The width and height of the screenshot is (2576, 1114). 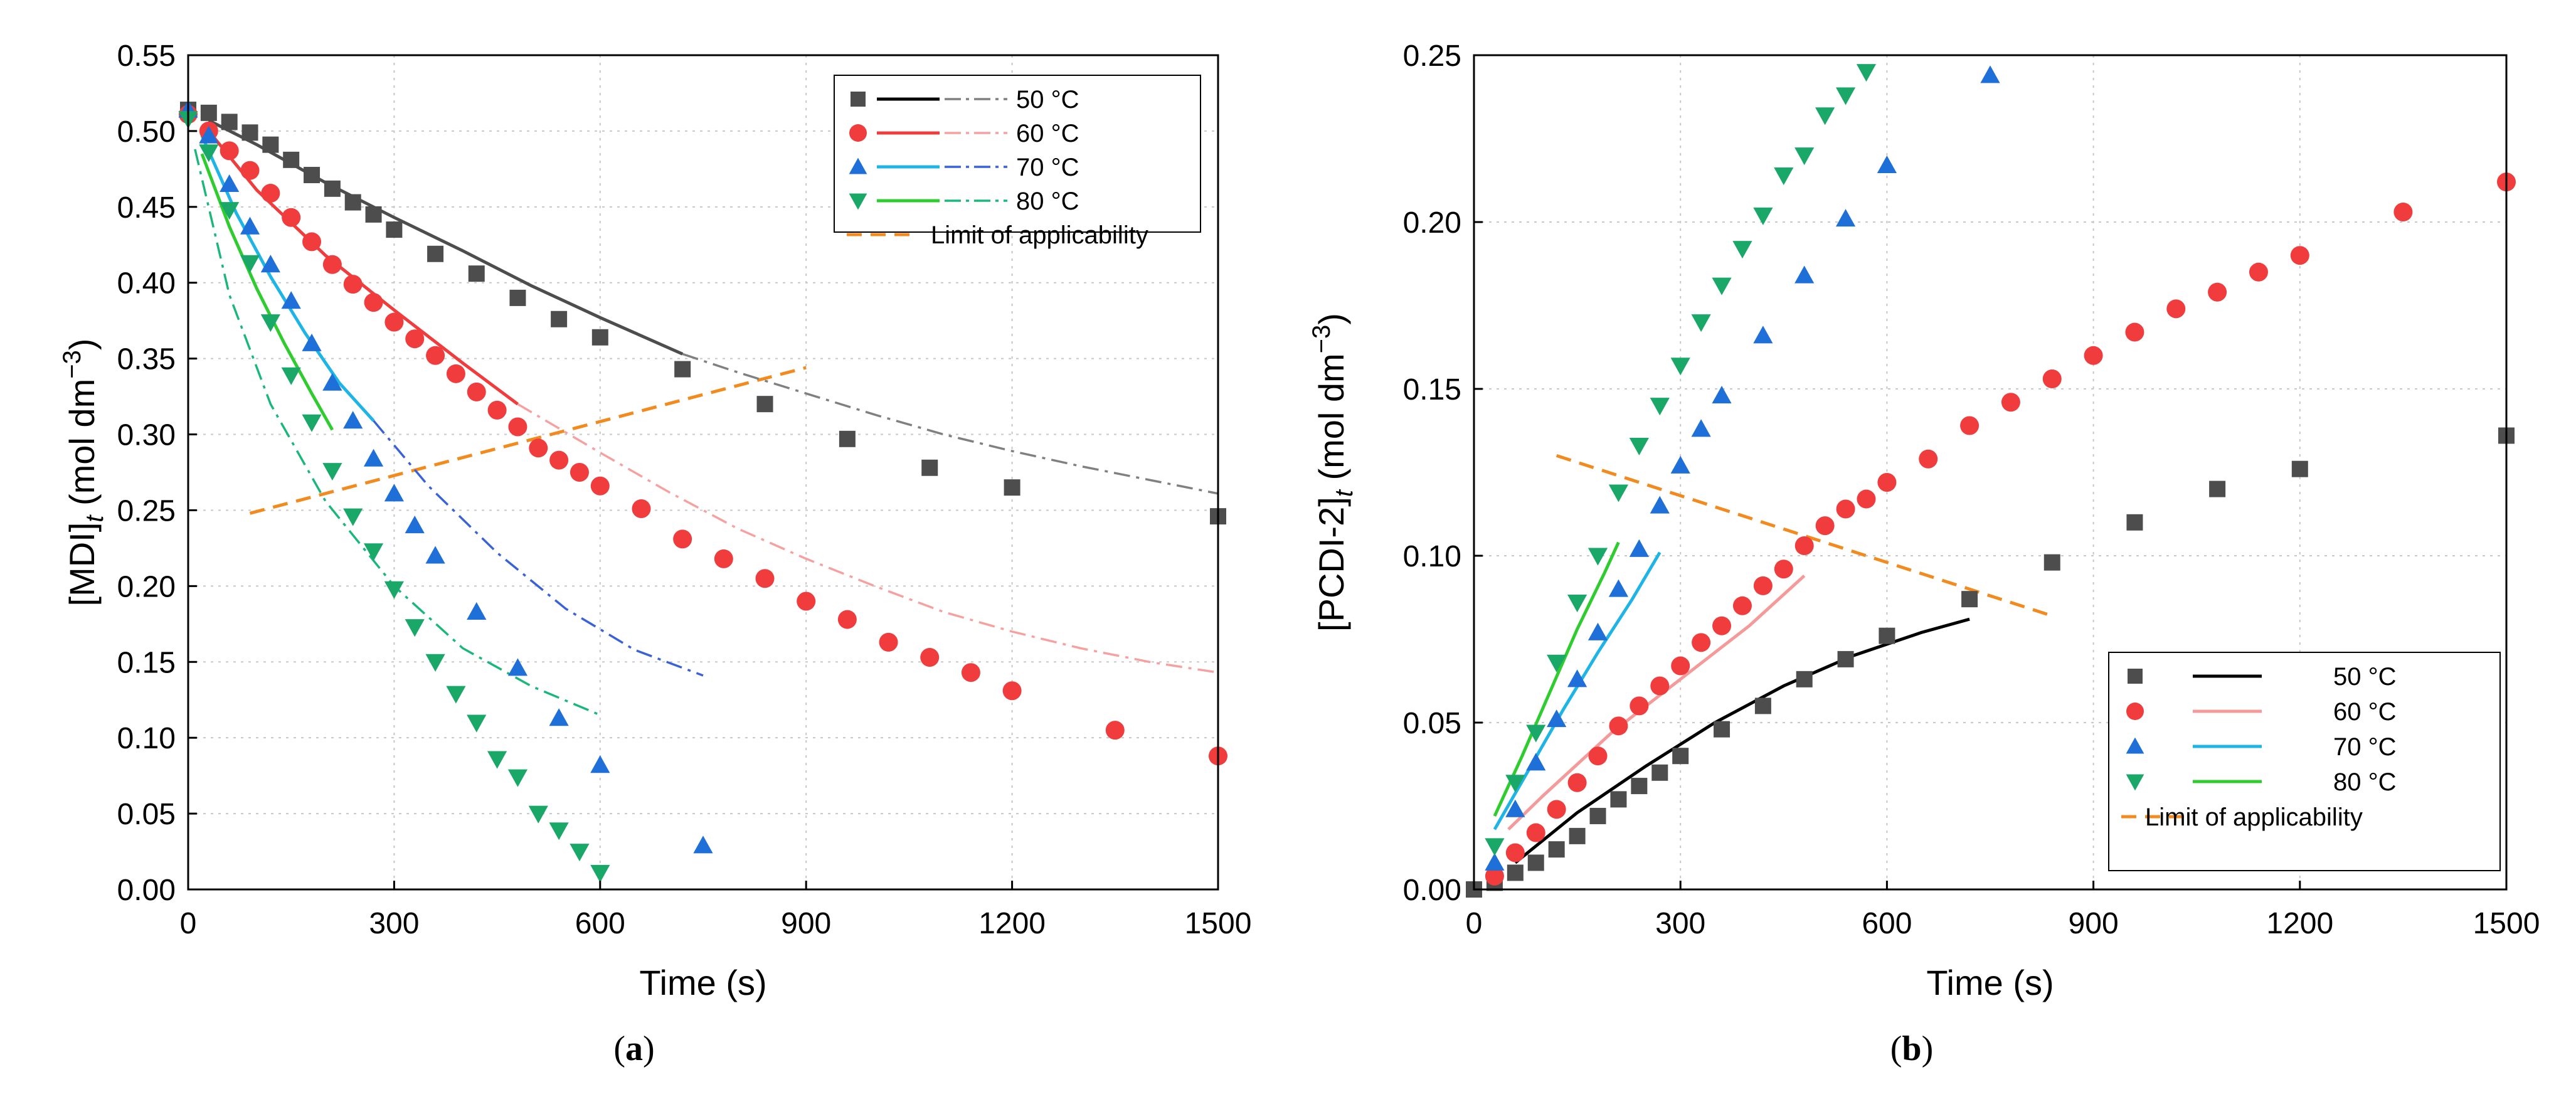 I want to click on panel-b-y-label-close: ), so click(x=1331, y=319).